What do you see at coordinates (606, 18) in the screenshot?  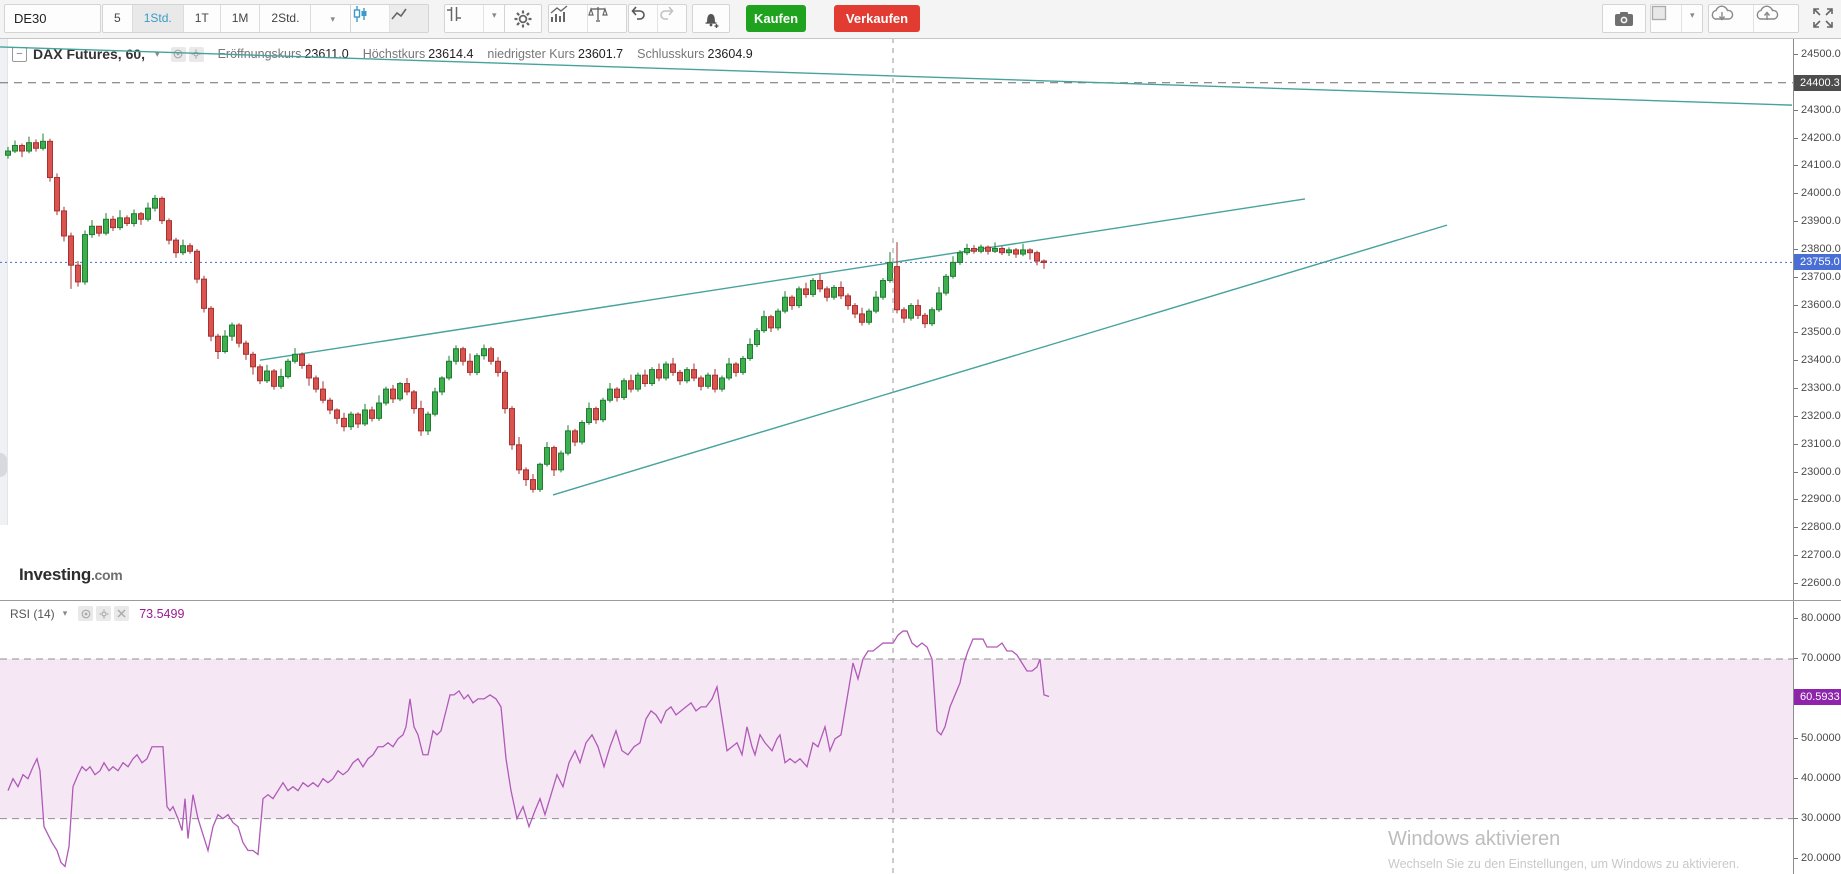 I see `compare-scales-button` at bounding box center [606, 18].